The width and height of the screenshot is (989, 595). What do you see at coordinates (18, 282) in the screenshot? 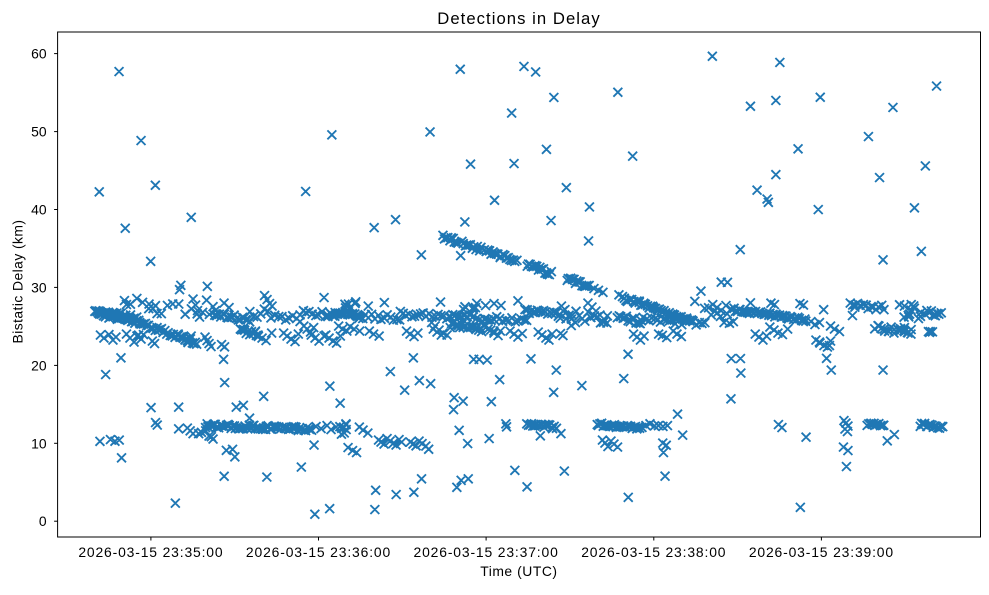
I see `svg-text: Bistatic Delay (km)` at bounding box center [18, 282].